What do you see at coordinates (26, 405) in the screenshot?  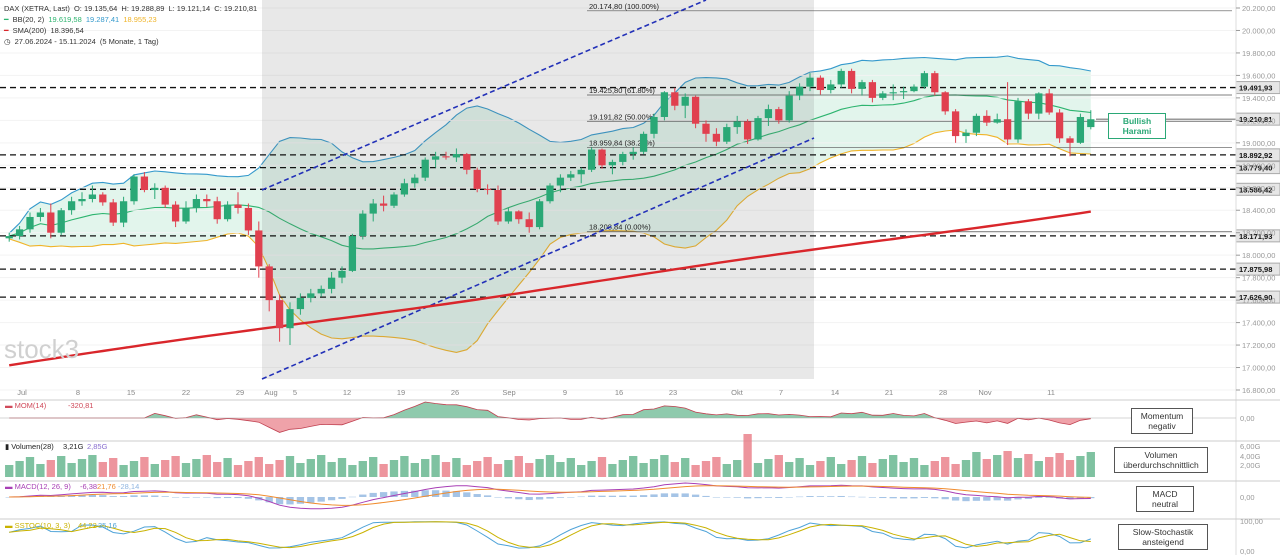 I see `momentum-label: ▬ MOM(14)` at bounding box center [26, 405].